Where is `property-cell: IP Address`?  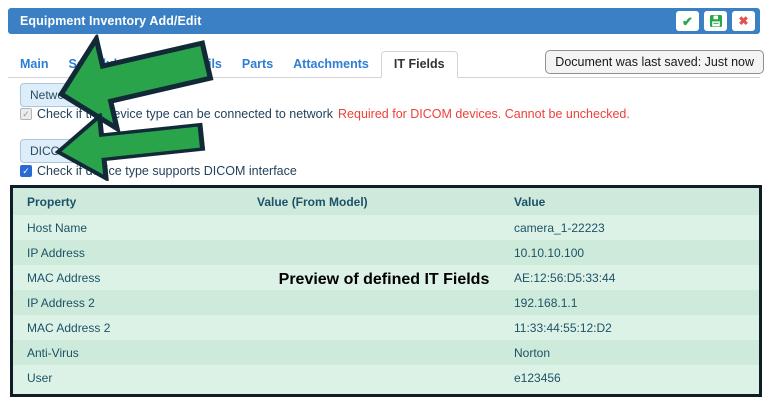
property-cell: IP Address is located at coordinates (128, 252).